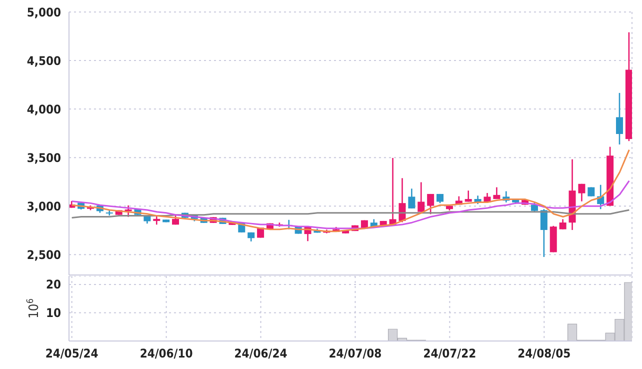  Describe the element at coordinates (261, 353) in the screenshot. I see `x-tick-label: 24/06/24` at that location.